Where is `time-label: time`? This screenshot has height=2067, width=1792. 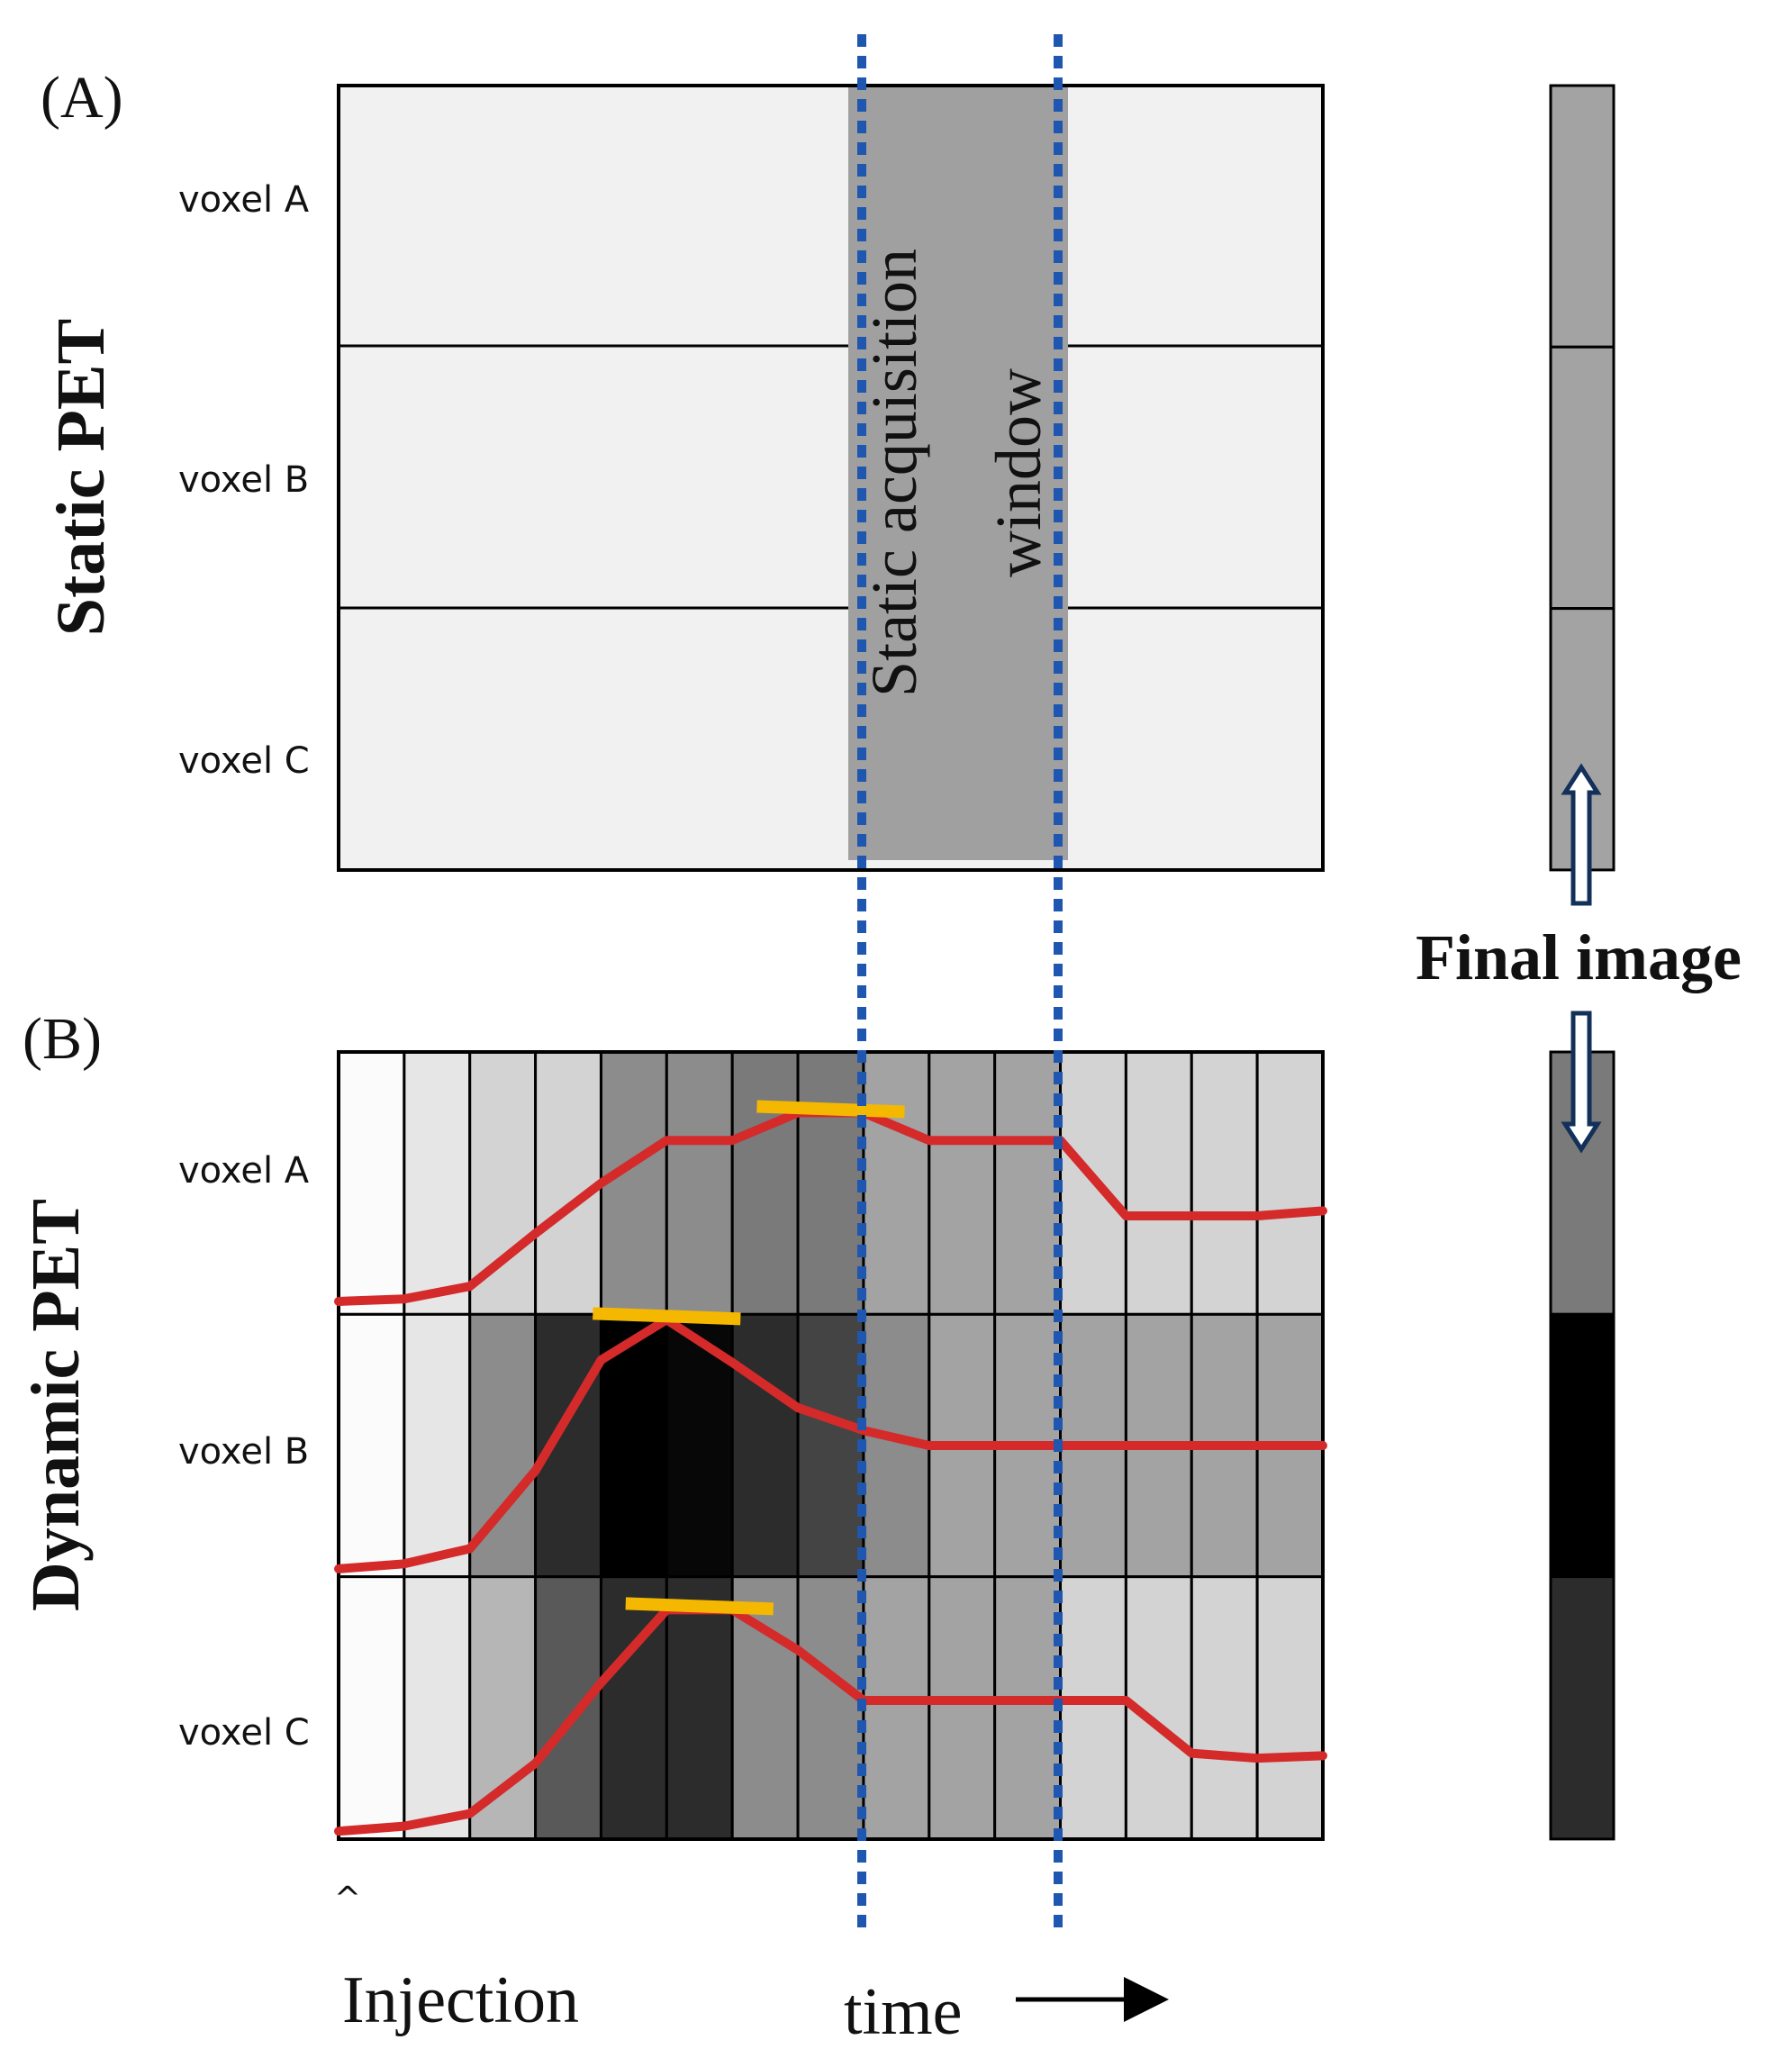
time-label: time is located at coordinates (903, 2012).